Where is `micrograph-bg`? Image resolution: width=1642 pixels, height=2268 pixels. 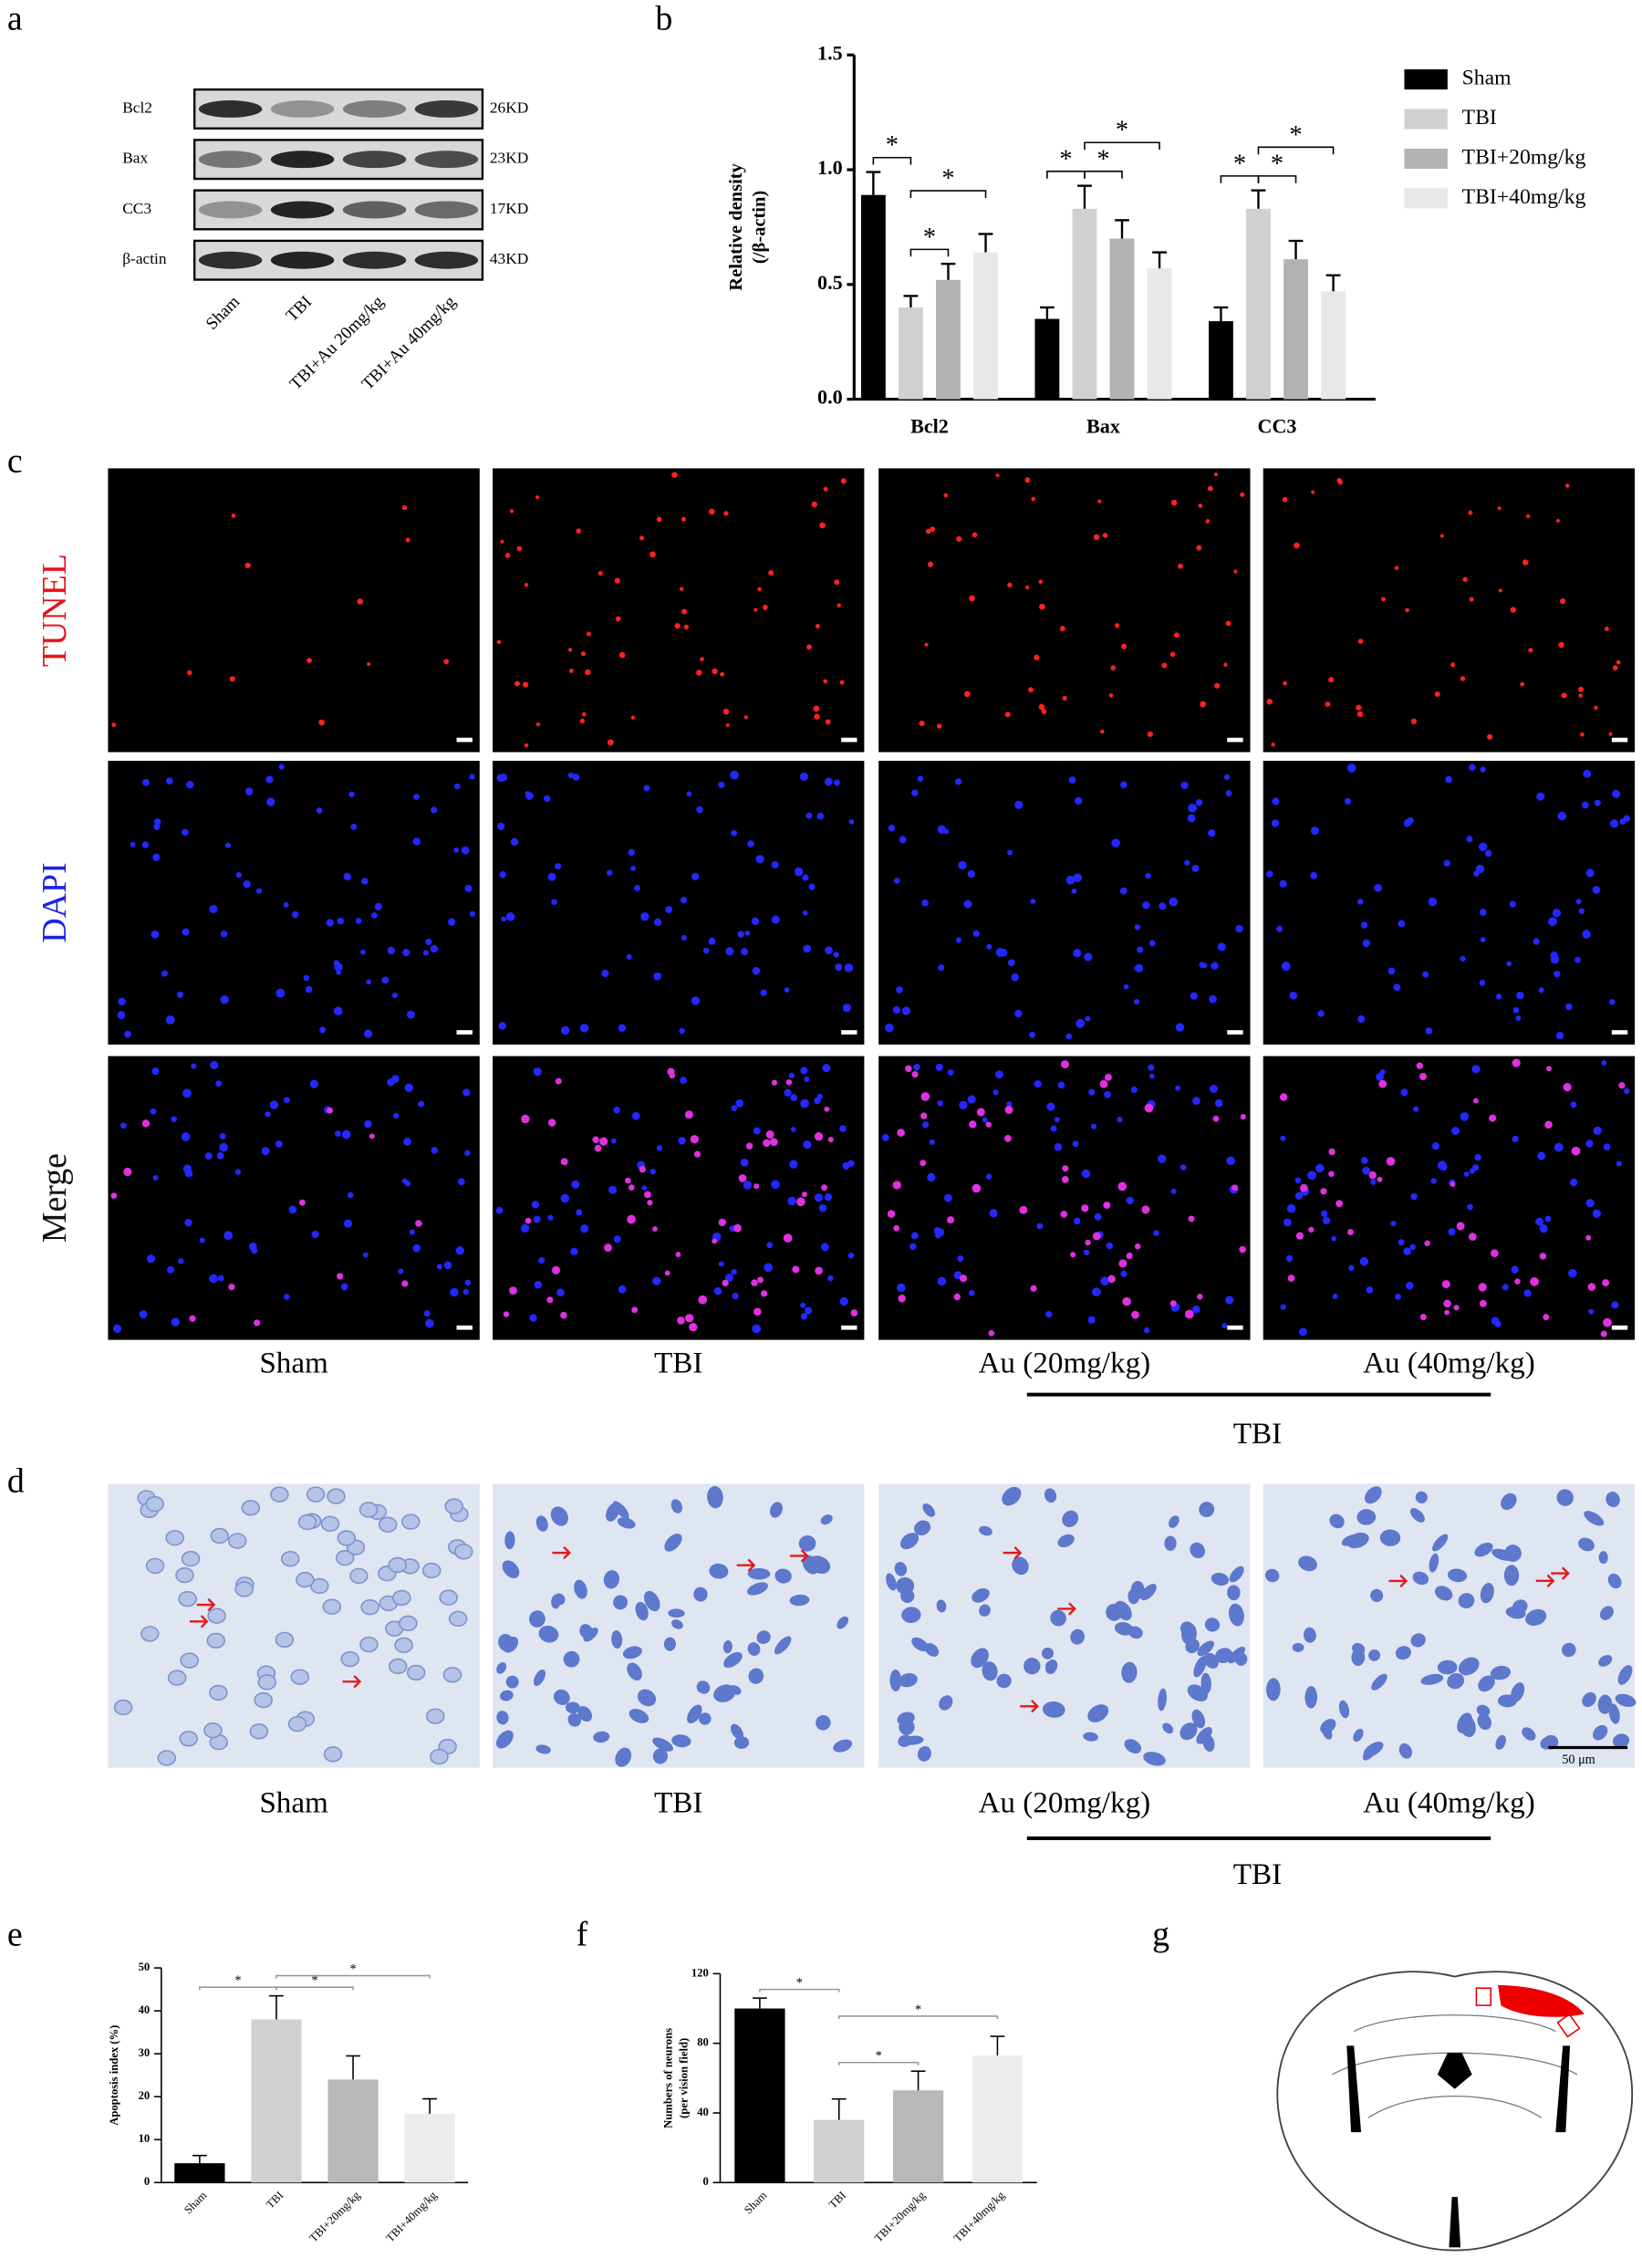 micrograph-bg is located at coordinates (294, 902).